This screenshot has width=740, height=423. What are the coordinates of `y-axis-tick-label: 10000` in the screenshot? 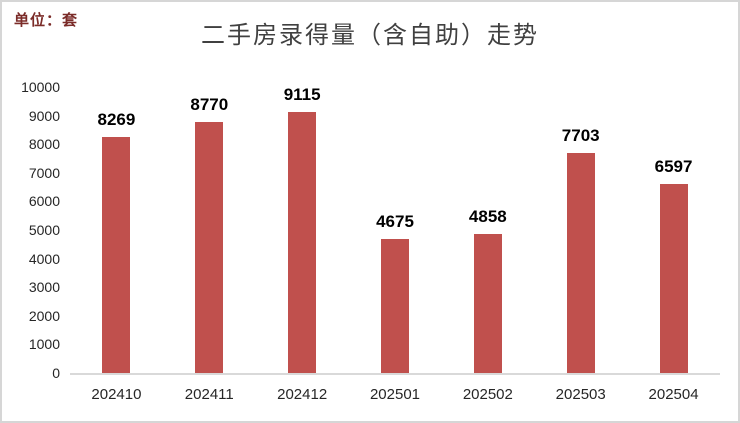 It's located at (40, 87).